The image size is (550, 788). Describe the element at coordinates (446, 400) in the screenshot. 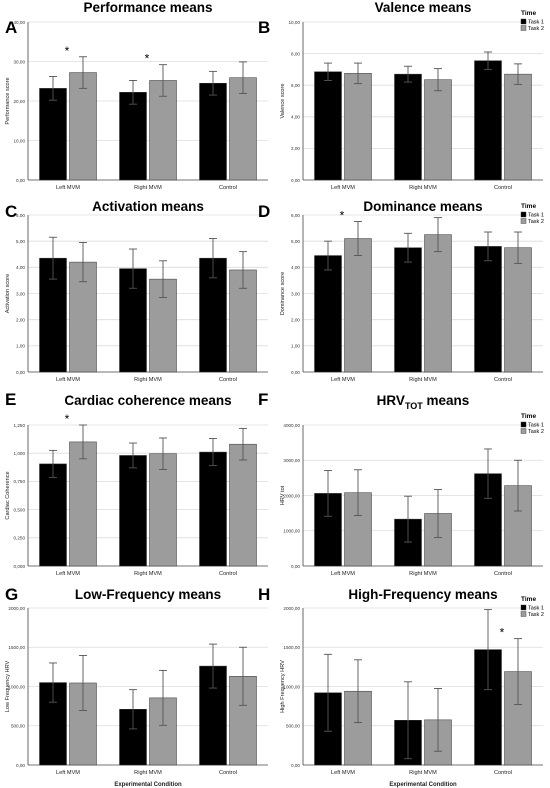

I see `chart-title-tail: means` at that location.